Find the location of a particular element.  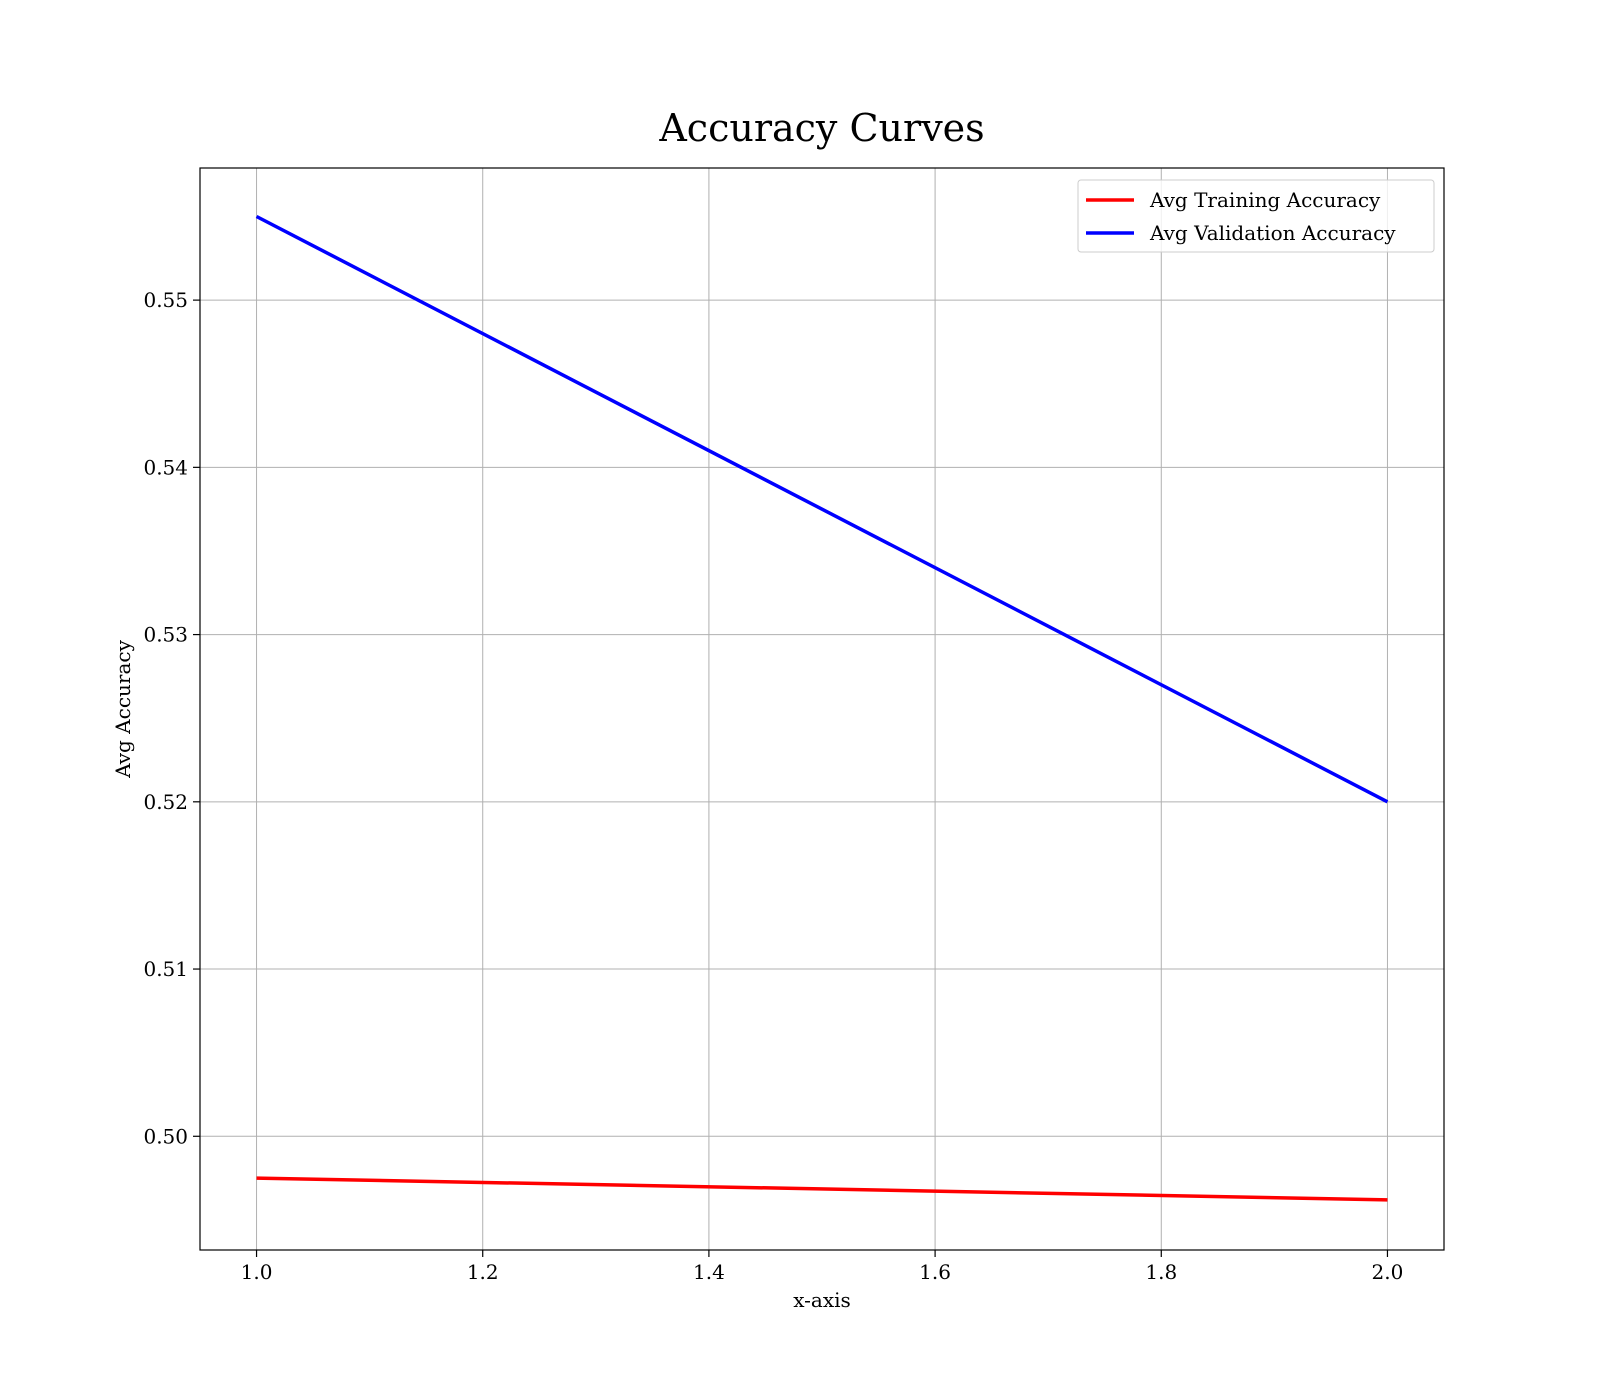

x-axis-label: x-axis is located at coordinates (822, 1300).